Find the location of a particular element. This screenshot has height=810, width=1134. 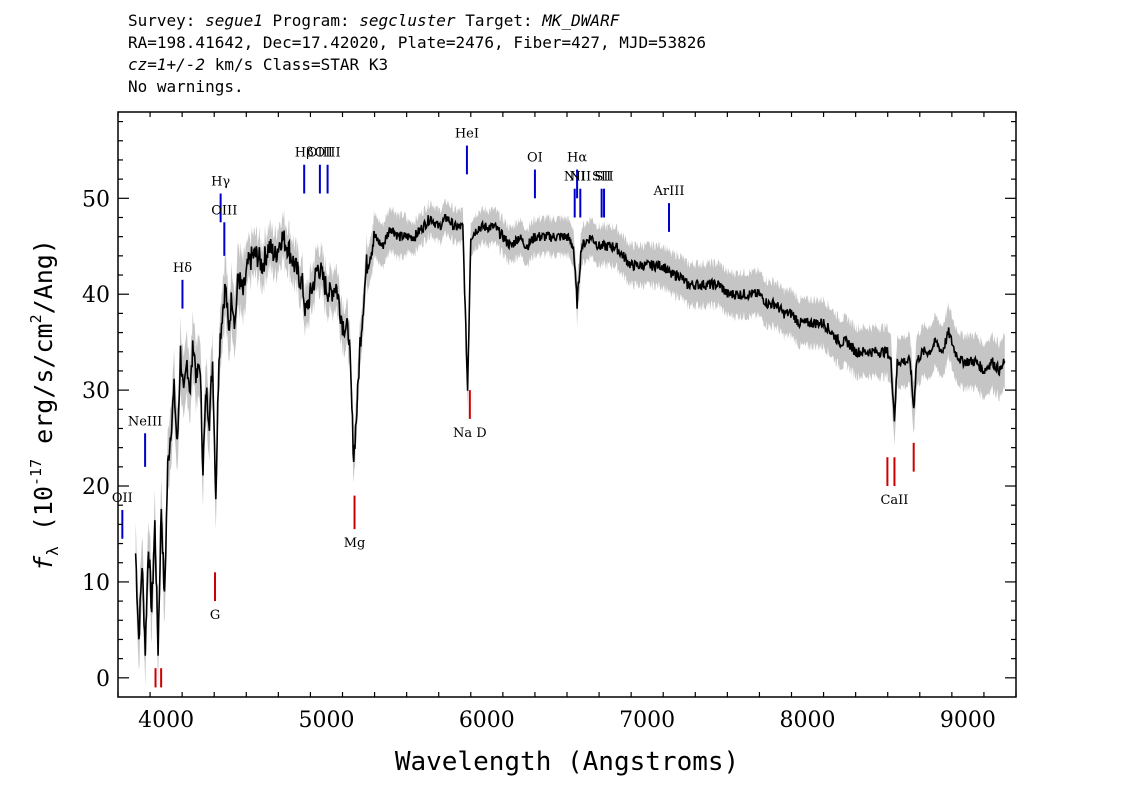

ylabel-square: 2 is located at coordinates (36, 318).